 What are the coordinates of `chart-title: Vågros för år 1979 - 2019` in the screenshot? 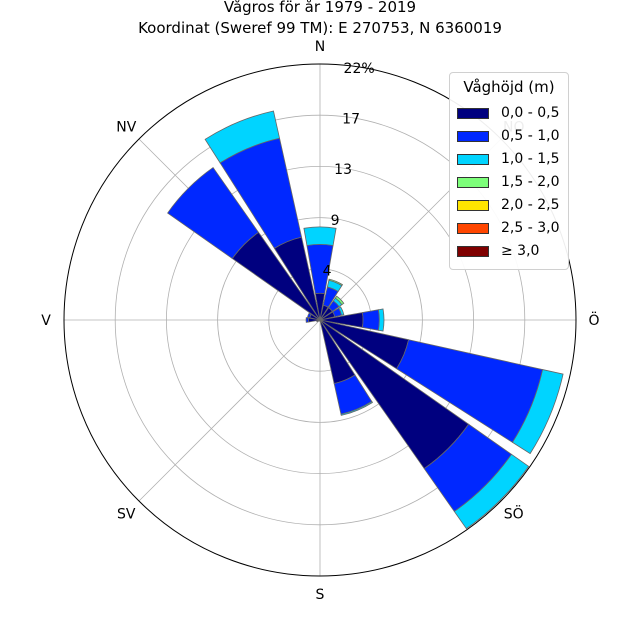 It's located at (320, 8).